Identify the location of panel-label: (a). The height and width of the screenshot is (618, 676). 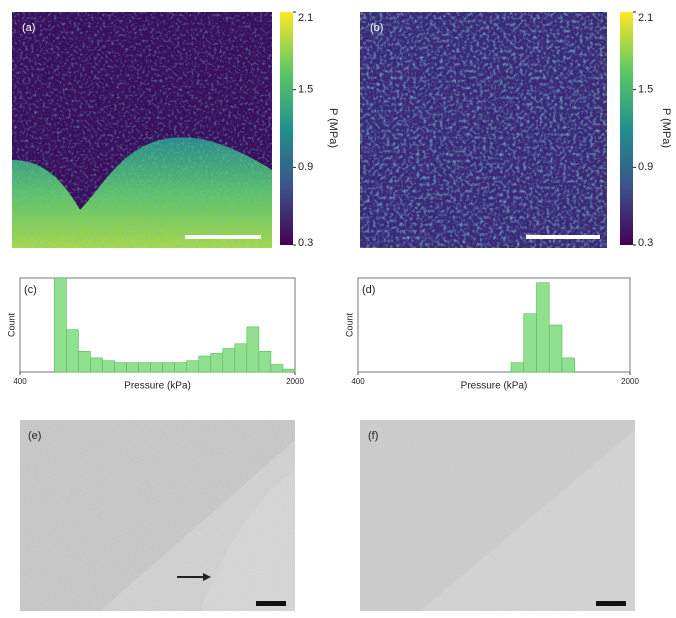
(28, 28).